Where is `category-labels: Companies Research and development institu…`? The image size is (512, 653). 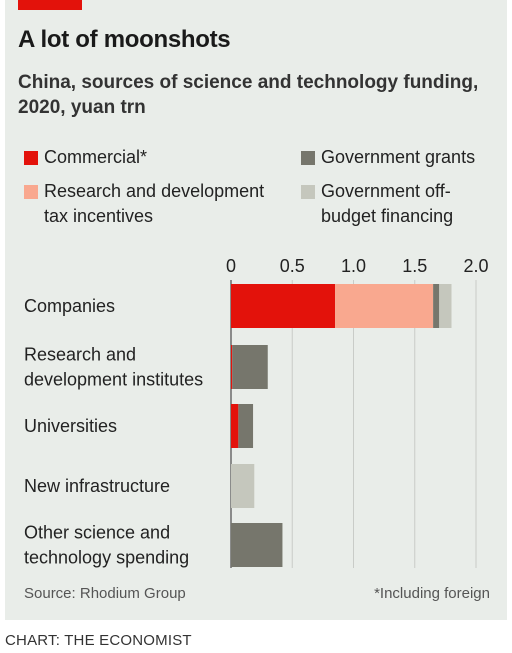
category-labels: Companies Research and development institu… is located at coordinates (113, 432).